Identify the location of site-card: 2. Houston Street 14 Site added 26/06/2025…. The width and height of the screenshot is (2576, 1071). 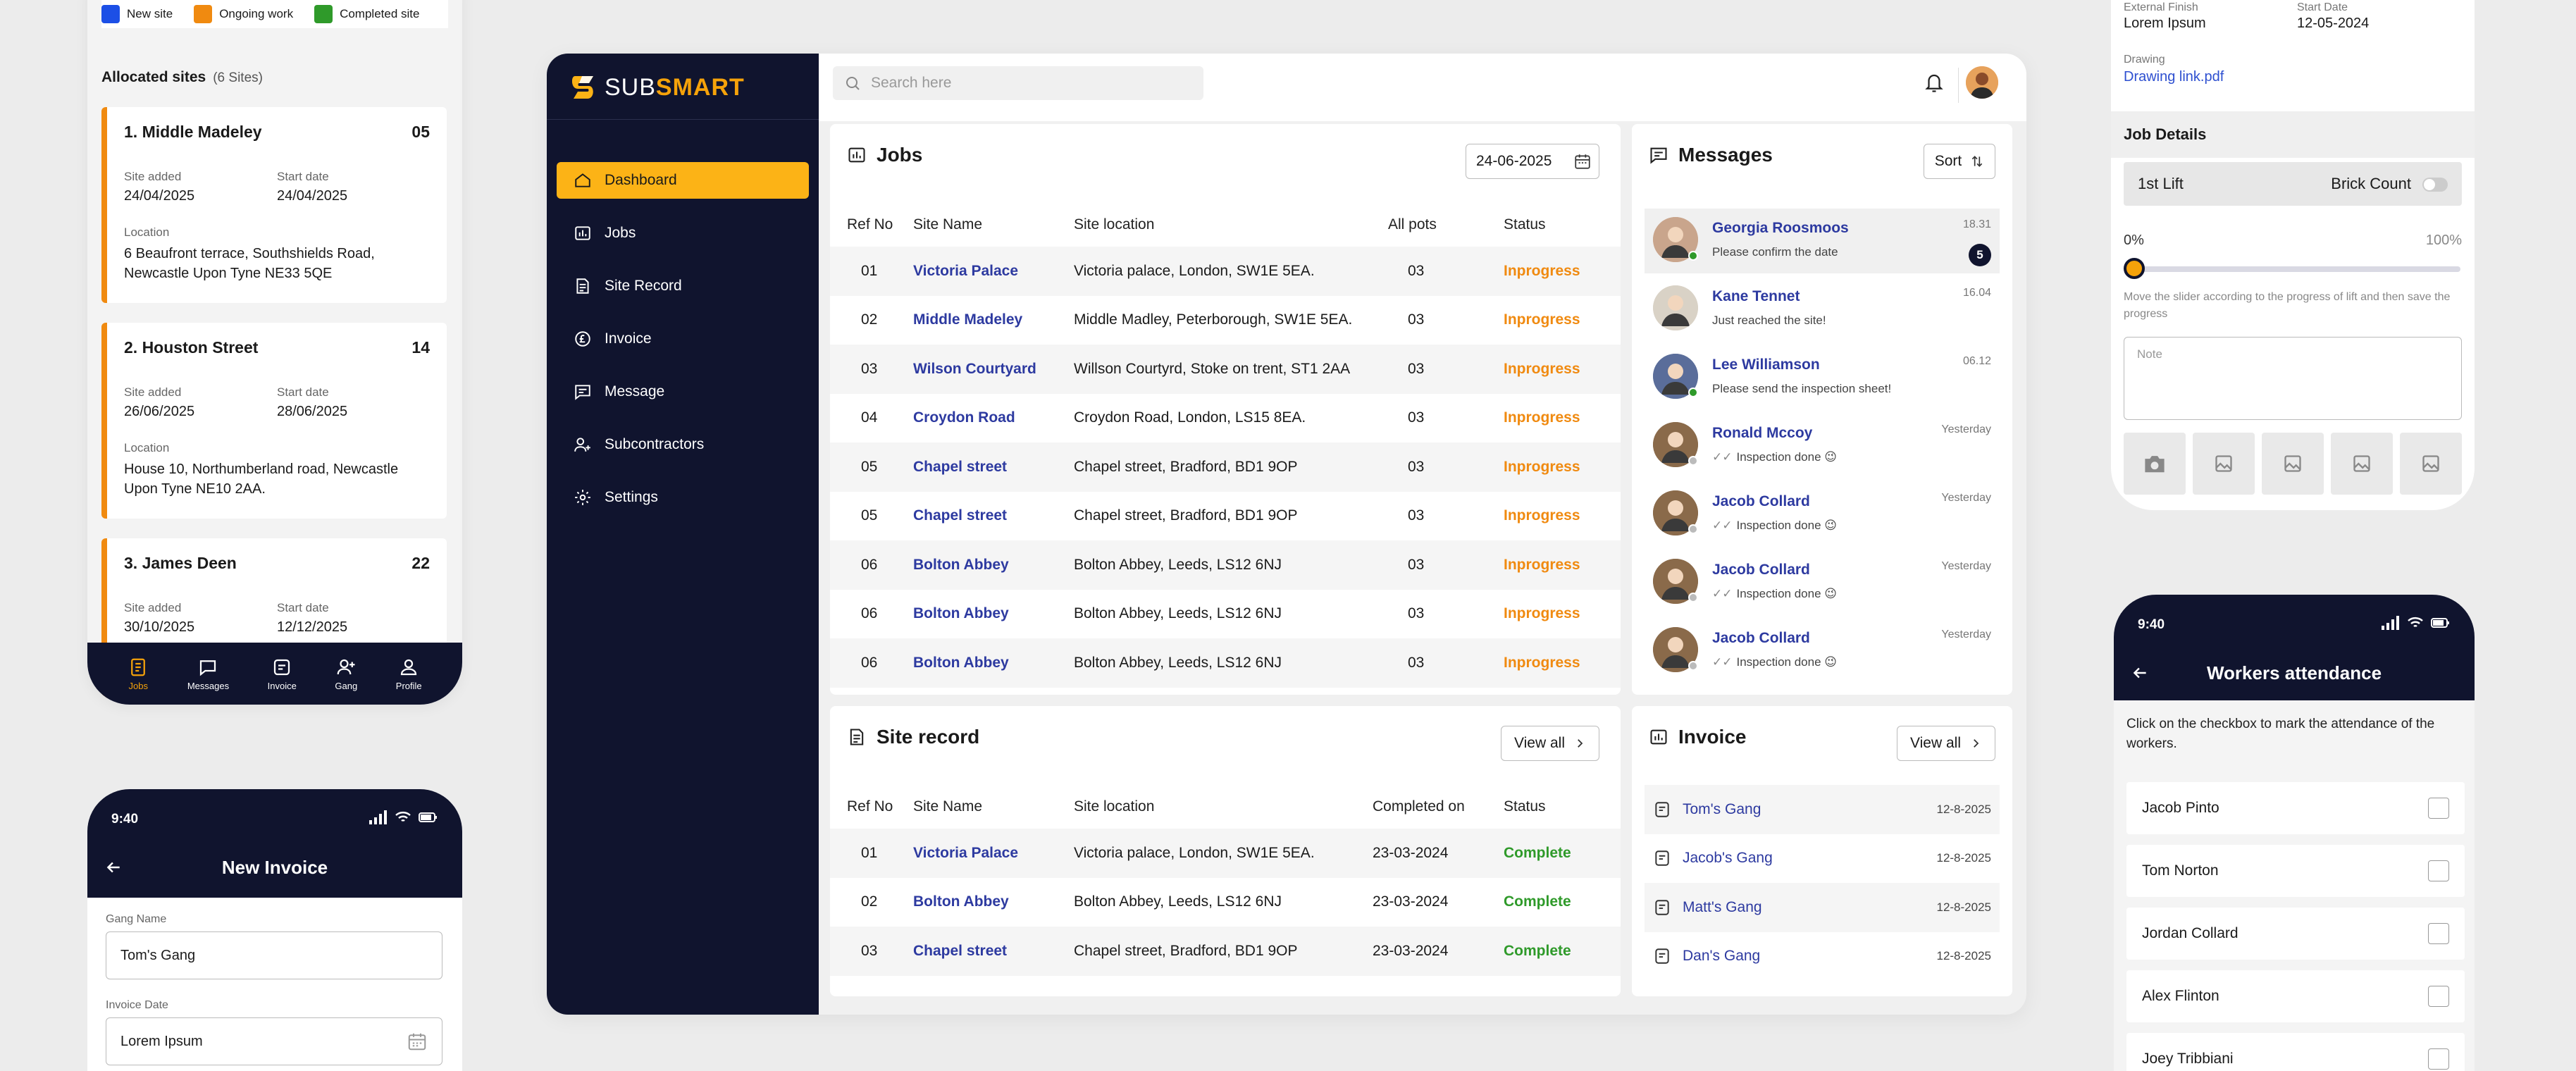
(274, 421).